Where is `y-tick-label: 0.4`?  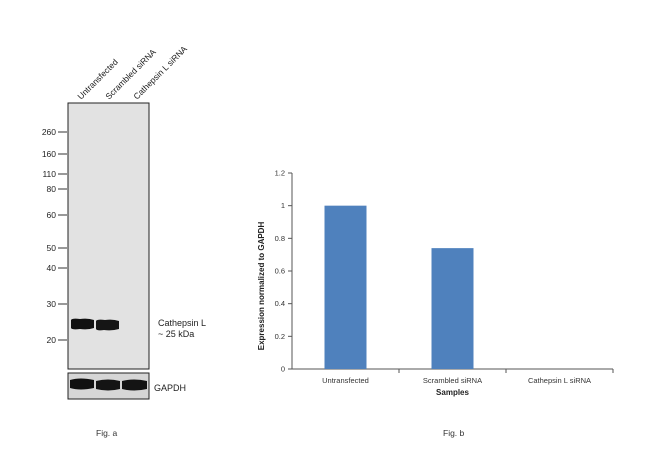
y-tick-label: 0.4 is located at coordinates (280, 303).